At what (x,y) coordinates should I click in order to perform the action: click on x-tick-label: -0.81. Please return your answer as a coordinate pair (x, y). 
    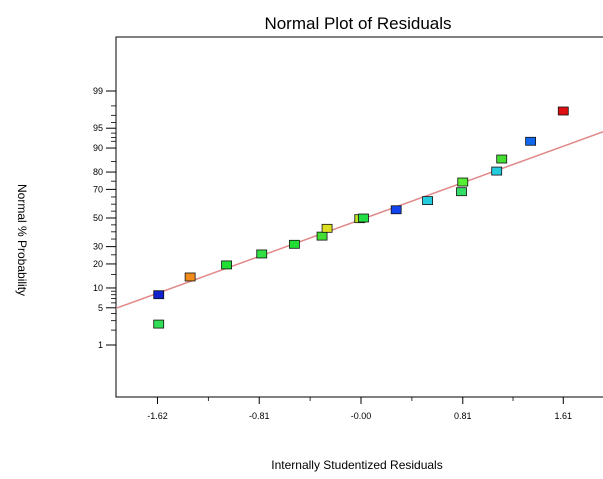
    Looking at the image, I should click on (259, 416).